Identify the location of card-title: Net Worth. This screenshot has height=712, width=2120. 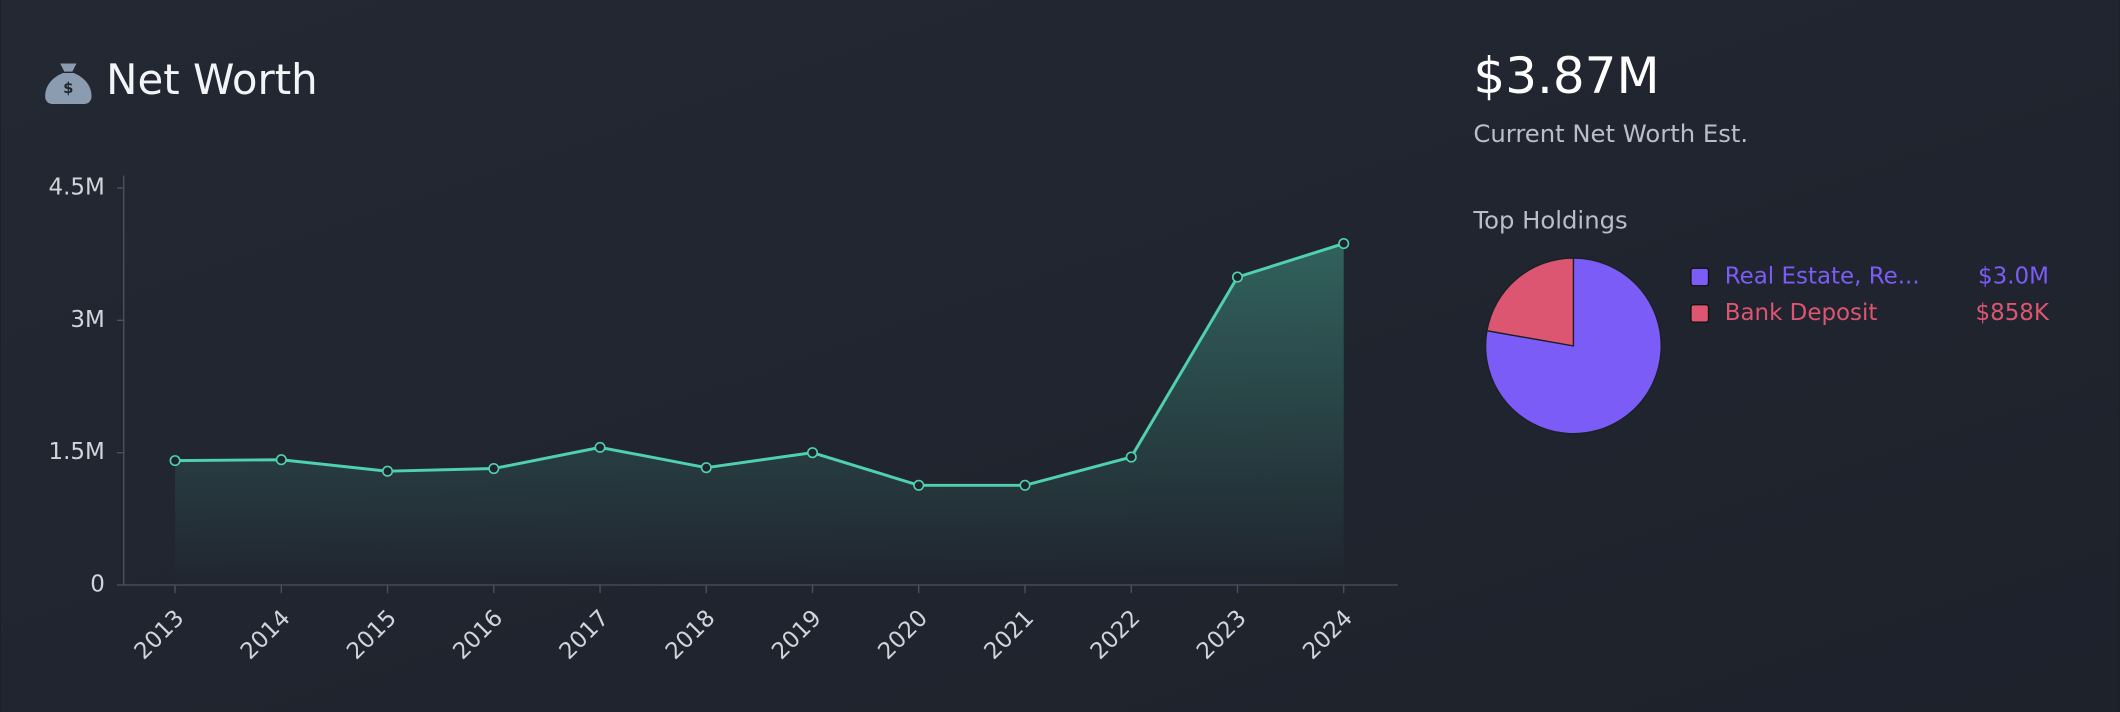
(212, 79).